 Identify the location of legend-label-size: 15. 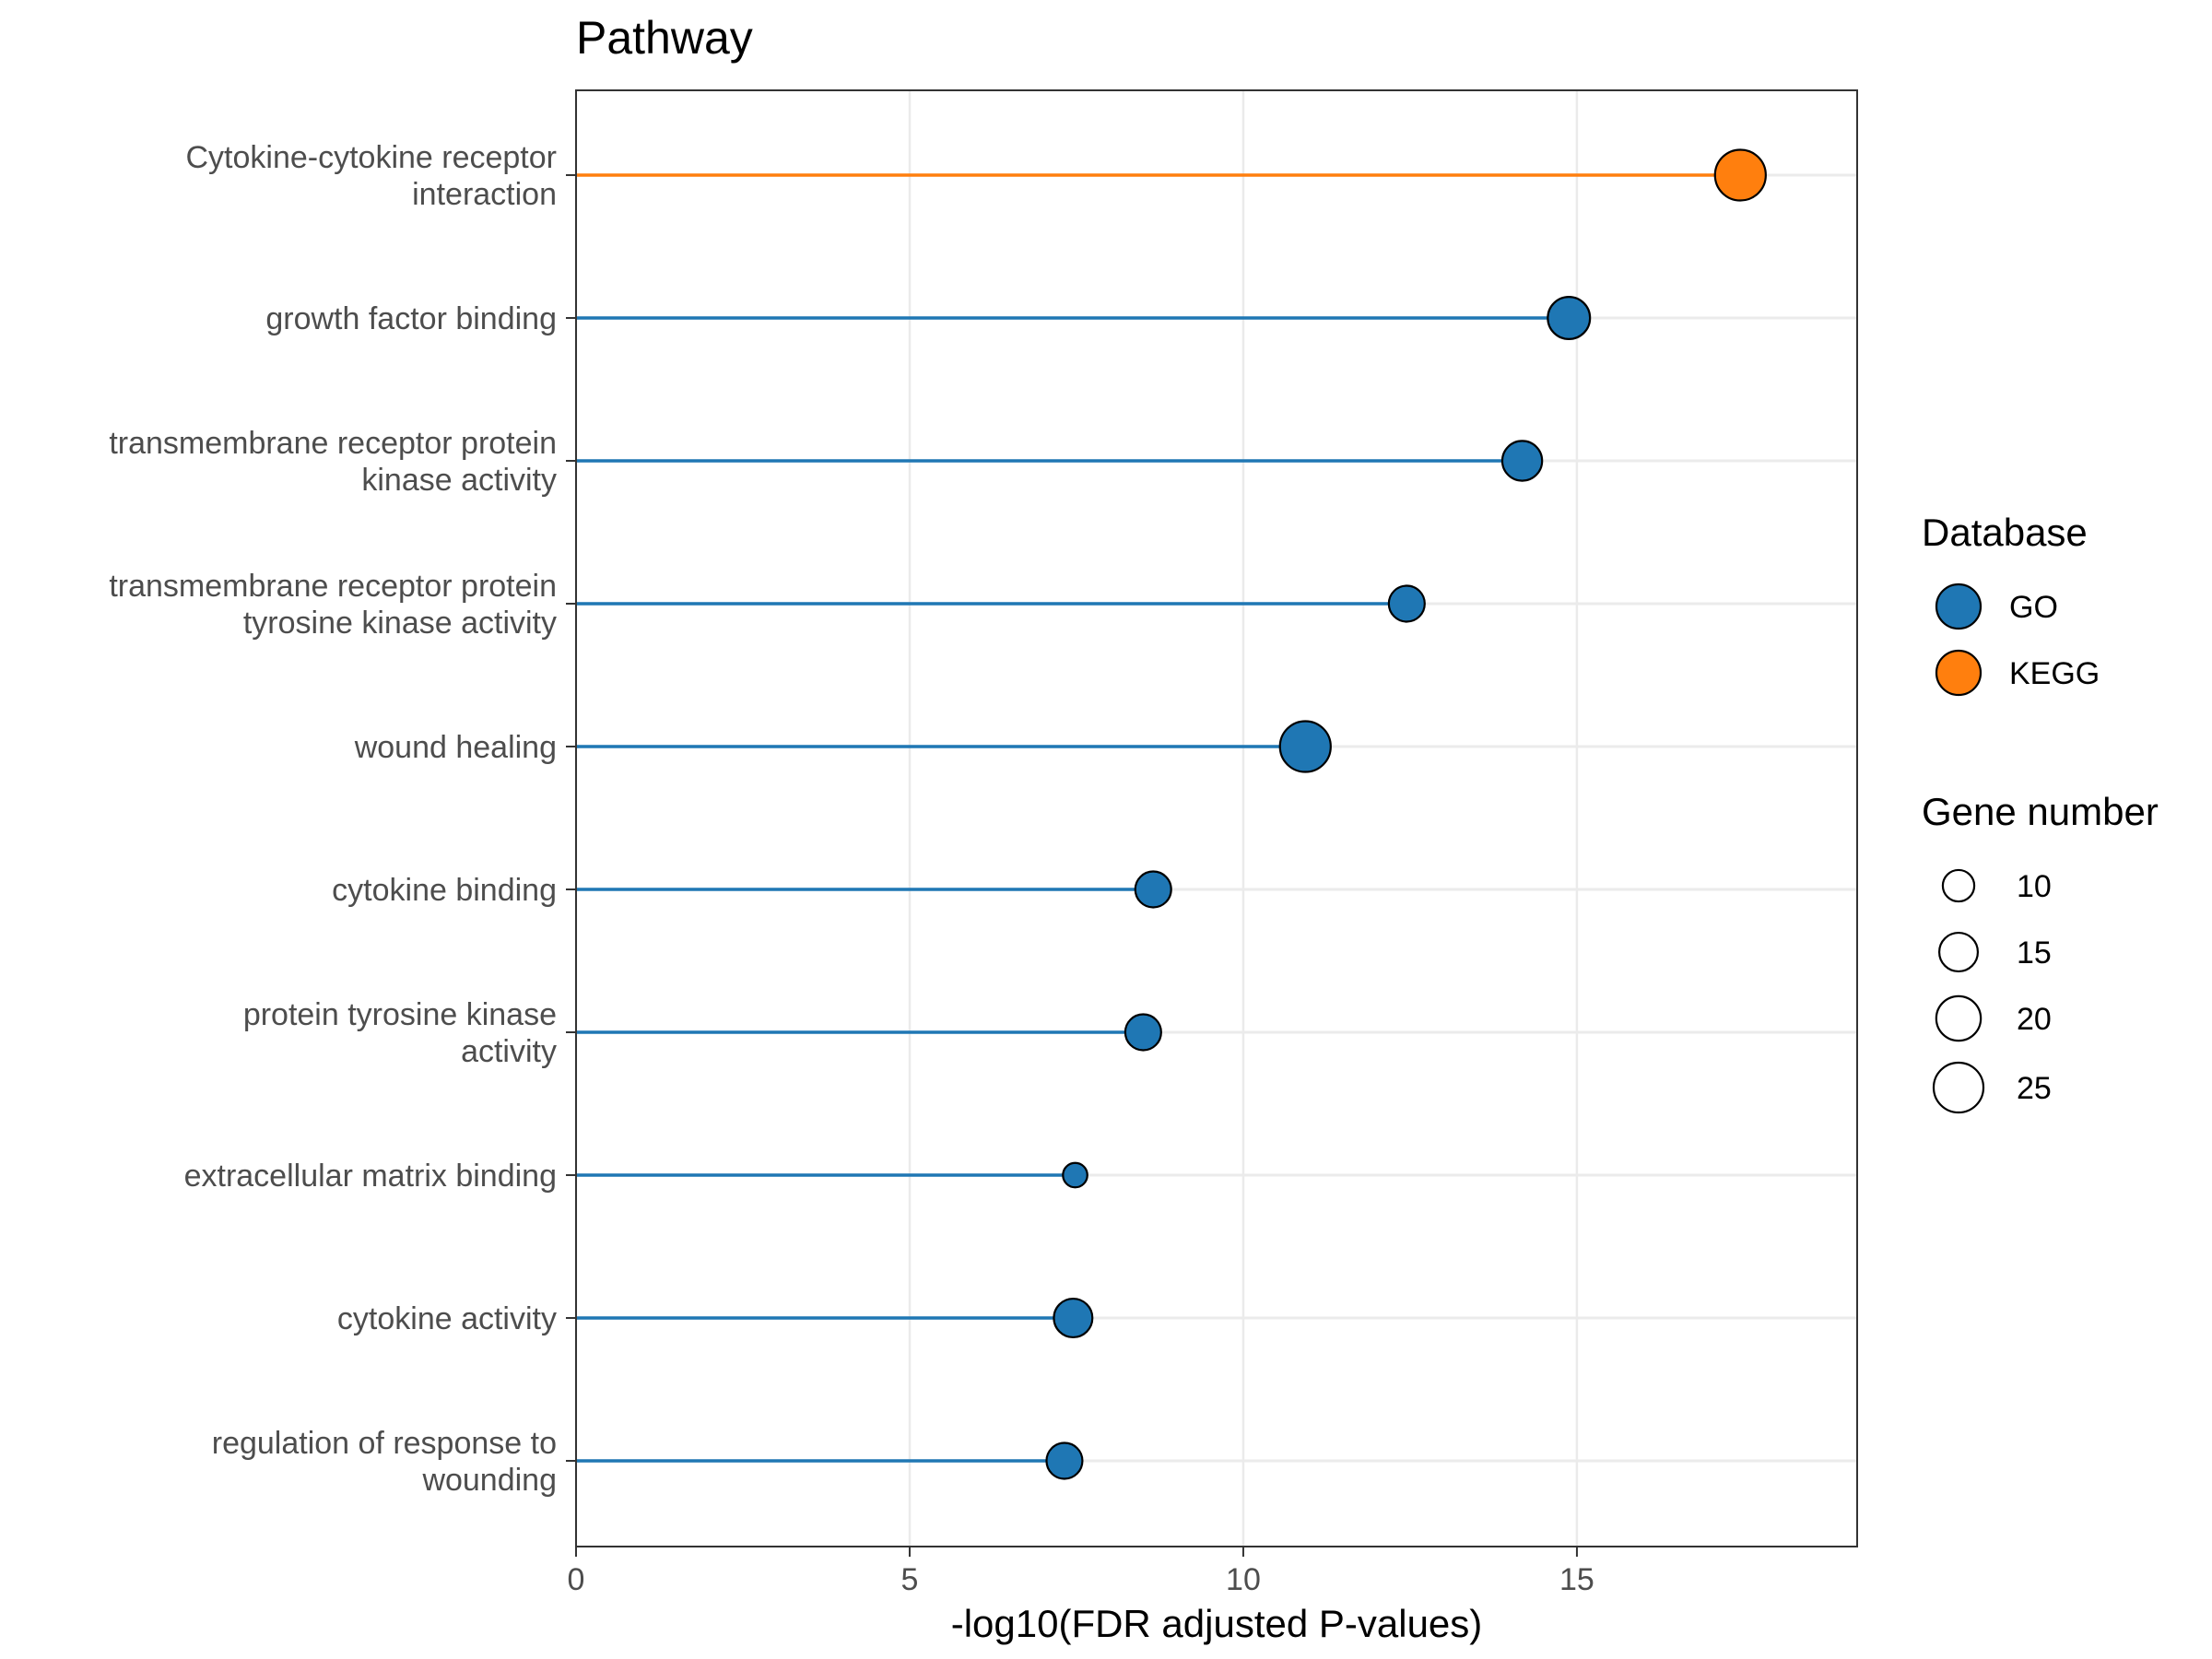
(2034, 953).